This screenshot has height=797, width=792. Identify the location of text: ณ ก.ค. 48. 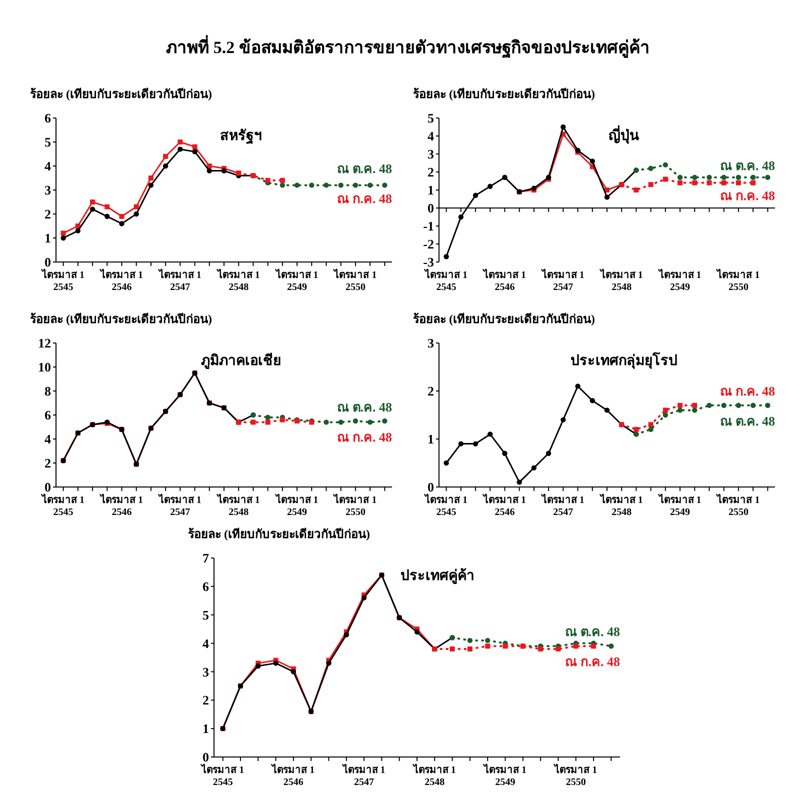
(364, 198).